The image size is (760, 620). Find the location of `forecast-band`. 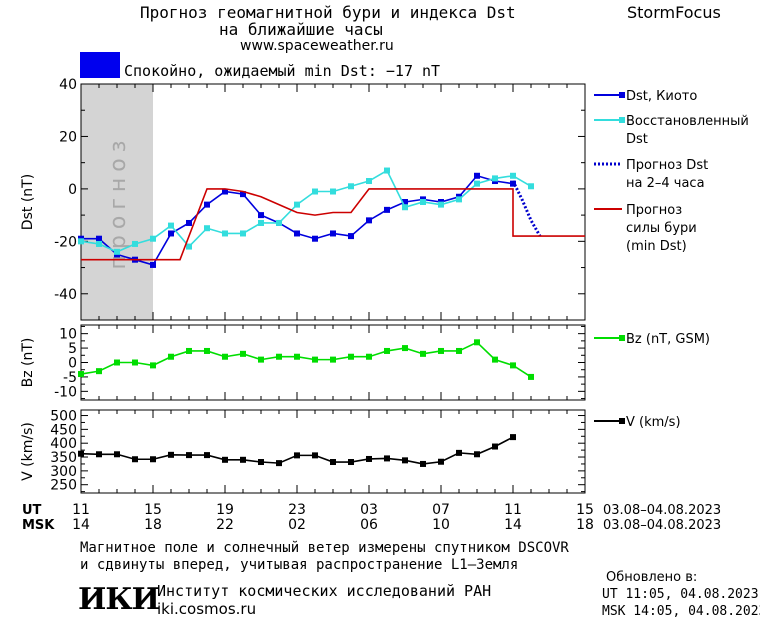

forecast-band is located at coordinates (117, 202).